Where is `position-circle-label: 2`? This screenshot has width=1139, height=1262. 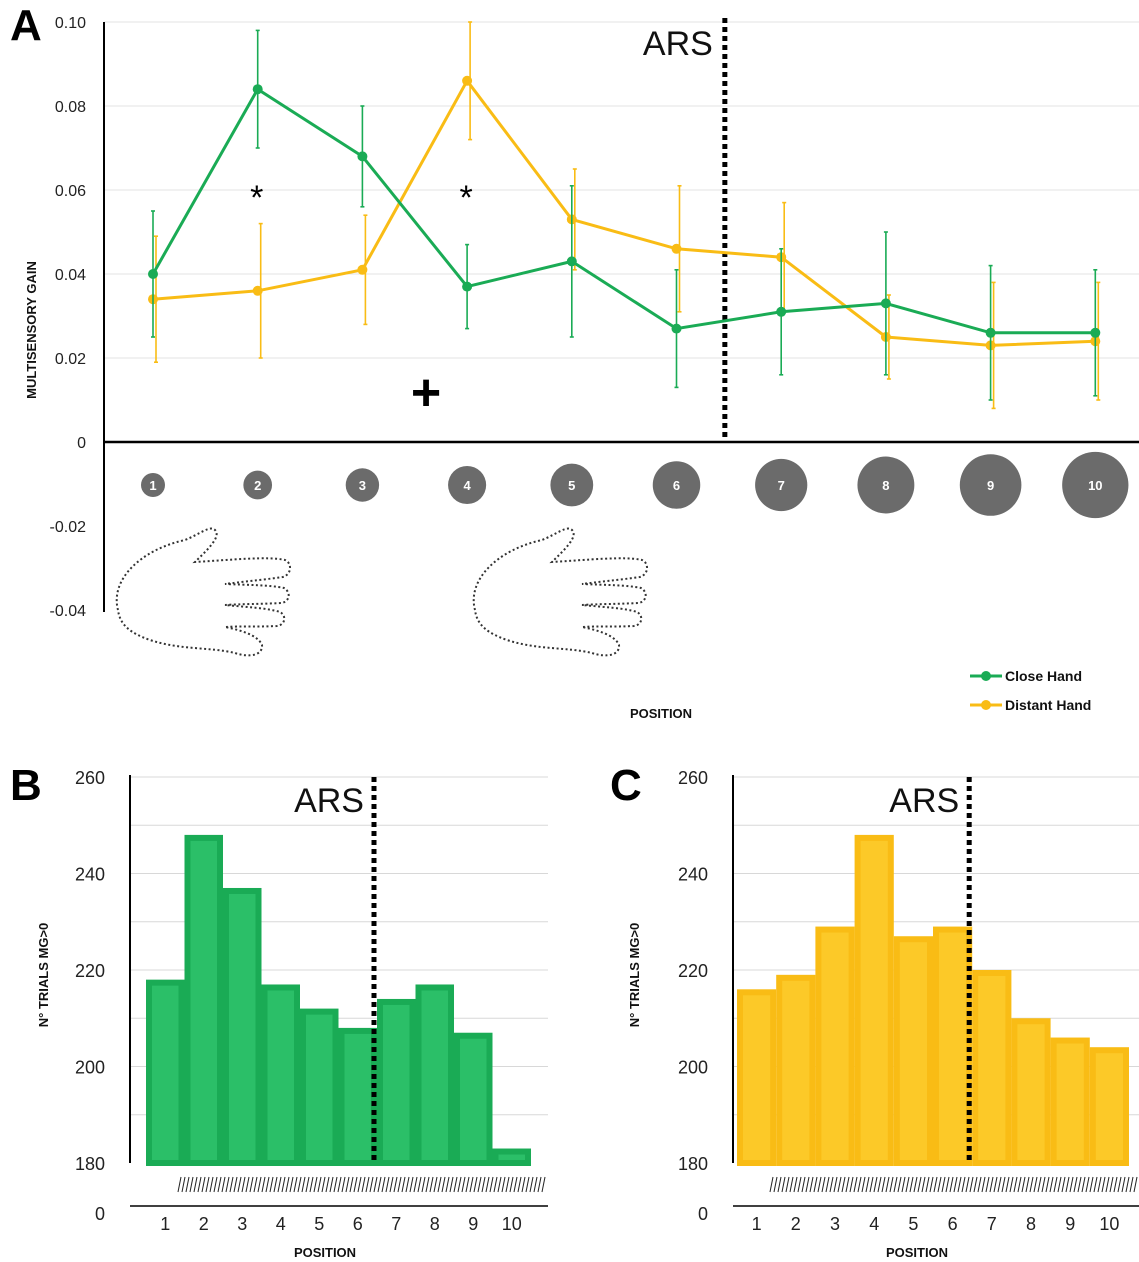 position-circle-label: 2 is located at coordinates (257, 485).